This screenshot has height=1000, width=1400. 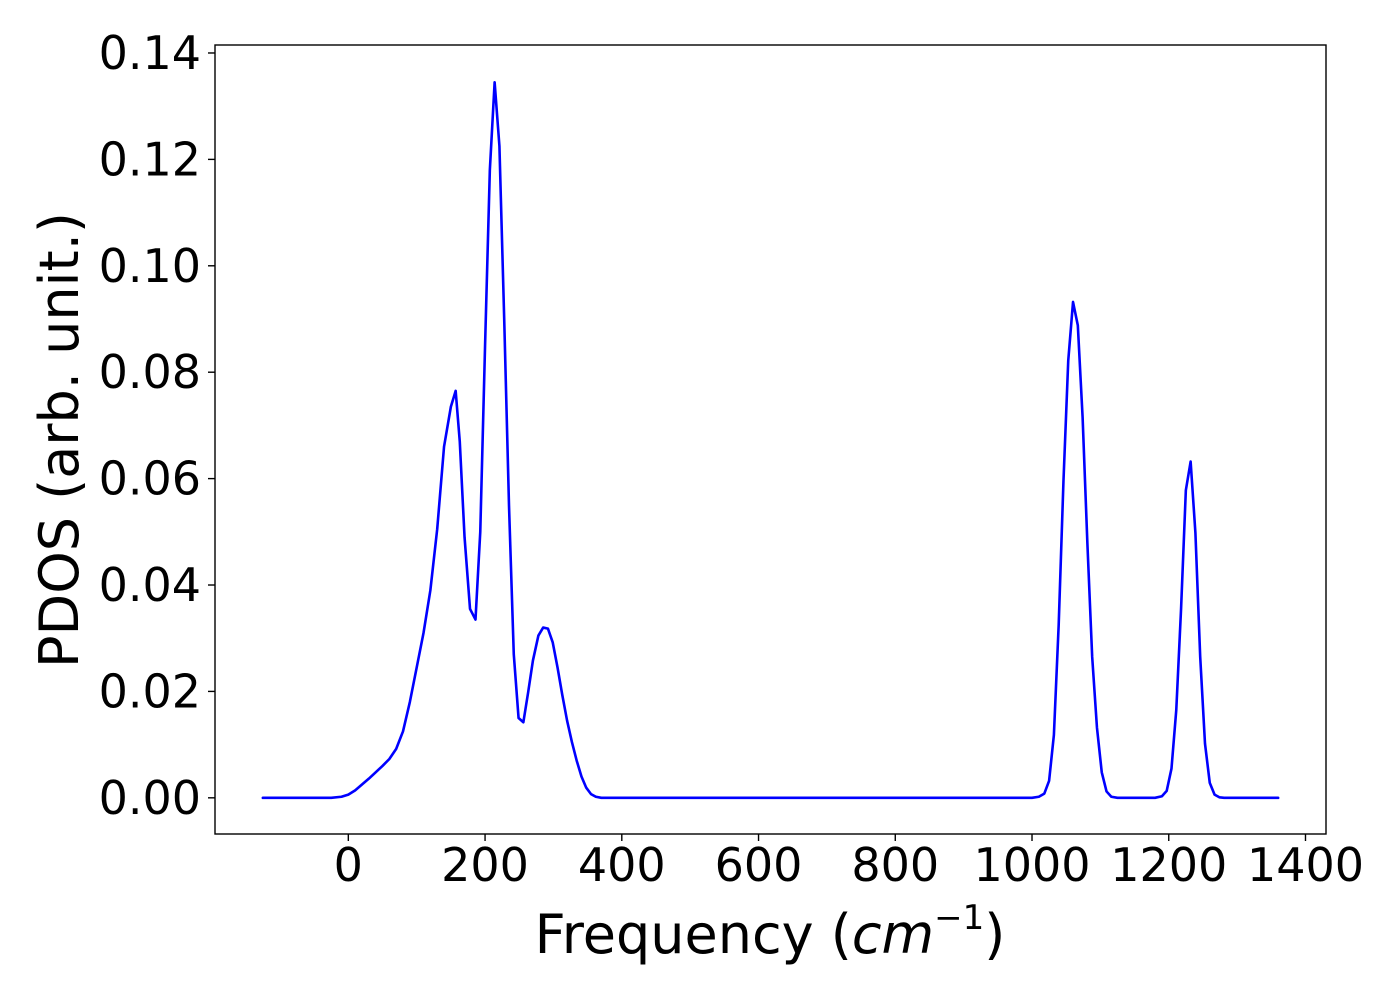 What do you see at coordinates (849, 863) in the screenshot?
I see `x-axis: 0 200 400 600 800 1000 1200 1400` at bounding box center [849, 863].